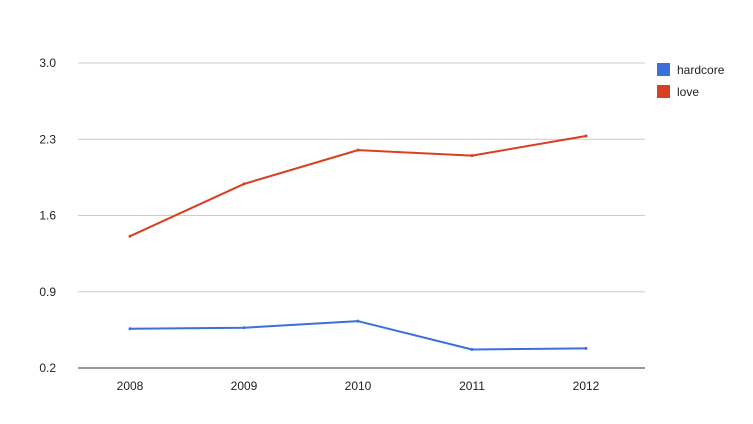 The height and width of the screenshot is (424, 753). Describe the element at coordinates (244, 386) in the screenshot. I see `x-tick-label: 2009` at that location.